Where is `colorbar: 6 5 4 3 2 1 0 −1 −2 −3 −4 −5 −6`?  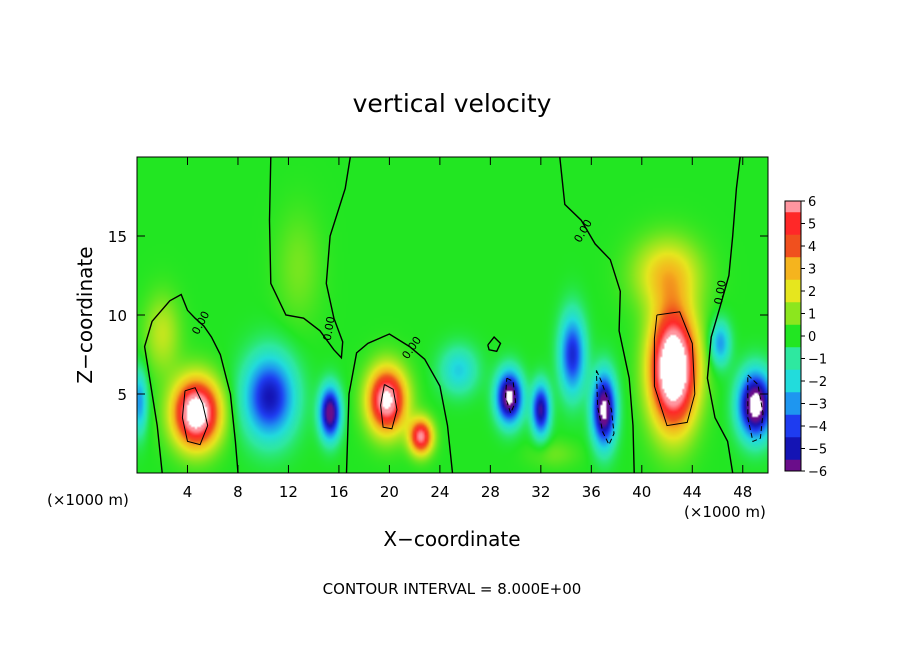
colorbar: 6 5 4 3 2 1 0 −1 −2 −3 −4 −5 −6 is located at coordinates (805, 337).